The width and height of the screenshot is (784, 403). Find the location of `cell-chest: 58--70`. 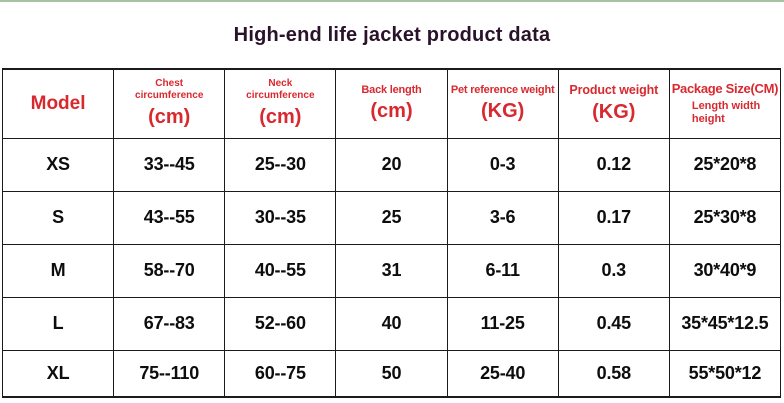

cell-chest: 58--70 is located at coordinates (169, 270).